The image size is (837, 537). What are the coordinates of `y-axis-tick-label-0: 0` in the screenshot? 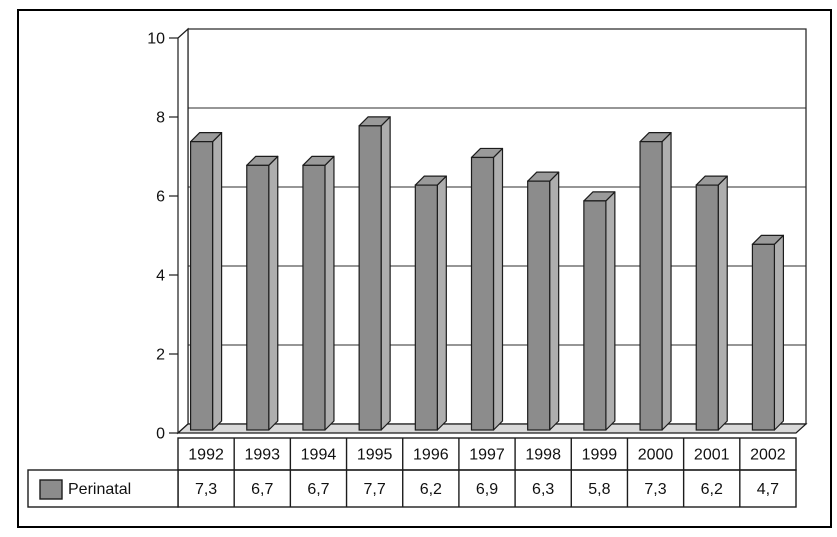 It's located at (160, 434).